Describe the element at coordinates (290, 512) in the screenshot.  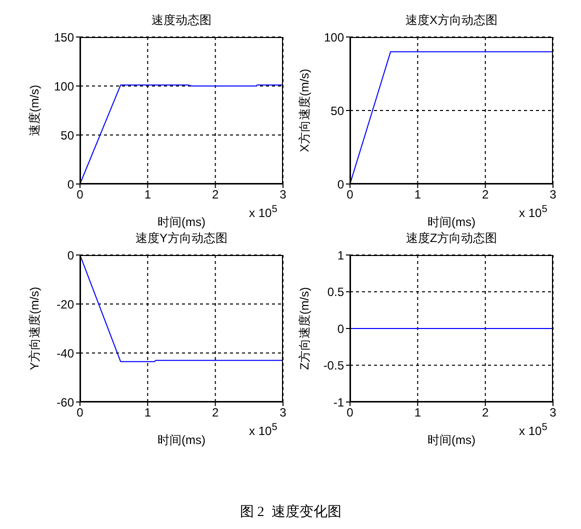
I see `caption: 图 2 速度变化图` at that location.